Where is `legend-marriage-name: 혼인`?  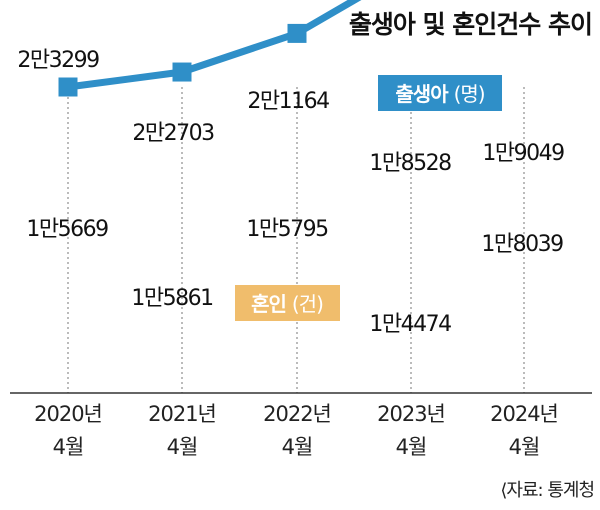
legend-marriage-name: 혼인 is located at coordinates (268, 304).